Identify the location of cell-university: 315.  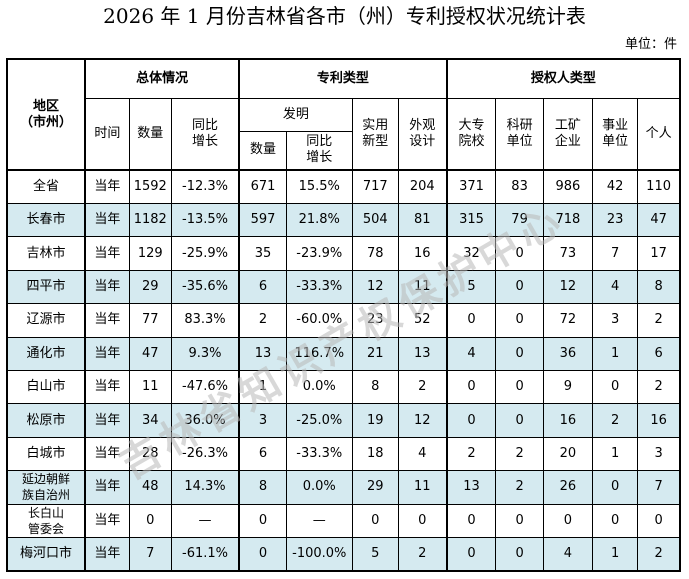
(471, 219).